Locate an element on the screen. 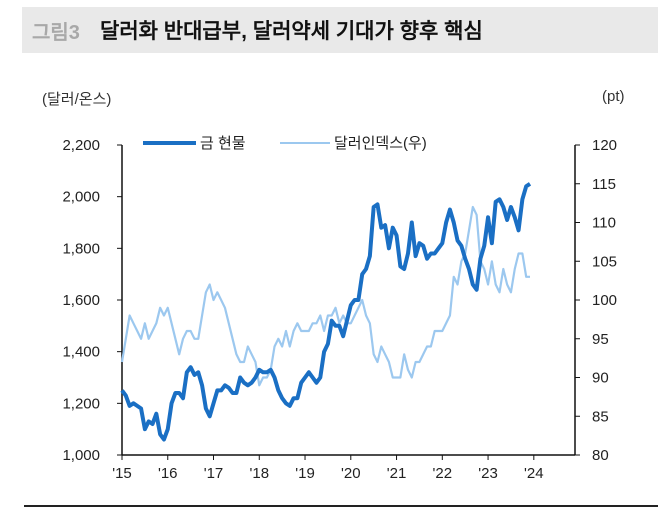 This screenshot has width=658, height=508. x-tick-label: '16 is located at coordinates (168, 473).